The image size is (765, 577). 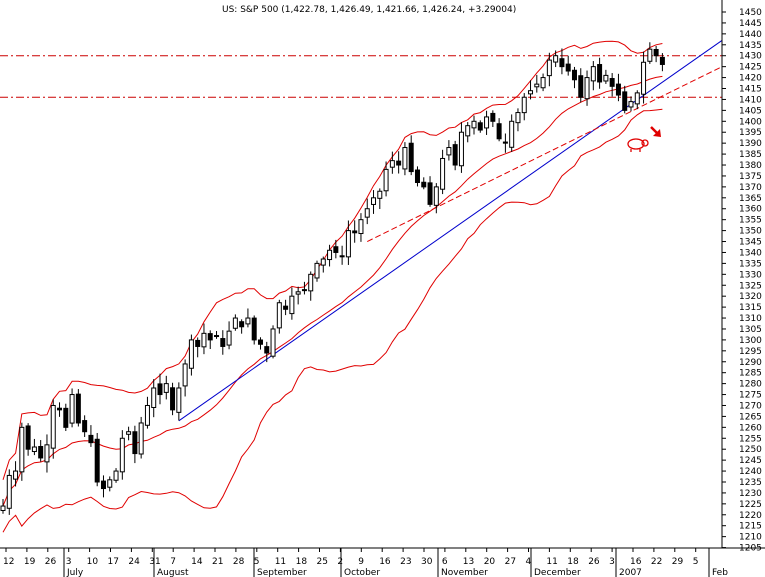 I want to click on y-tick-label: 1450, so click(x=750, y=13).